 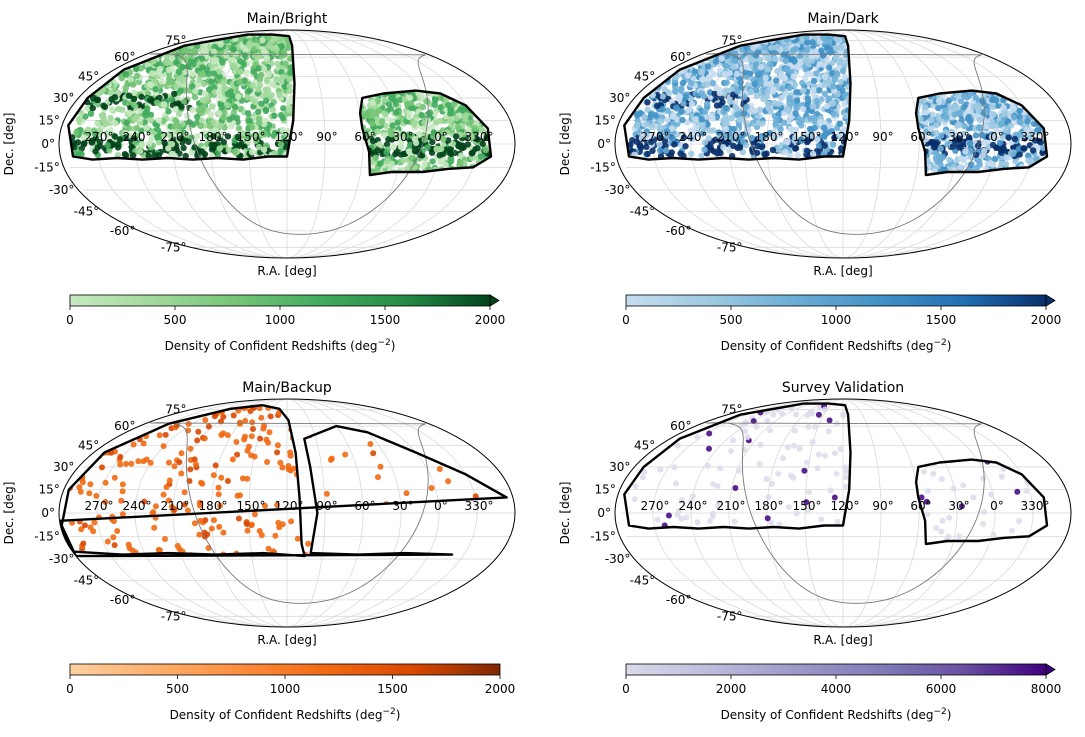 I want to click on footprint-outline, so click(x=737, y=97).